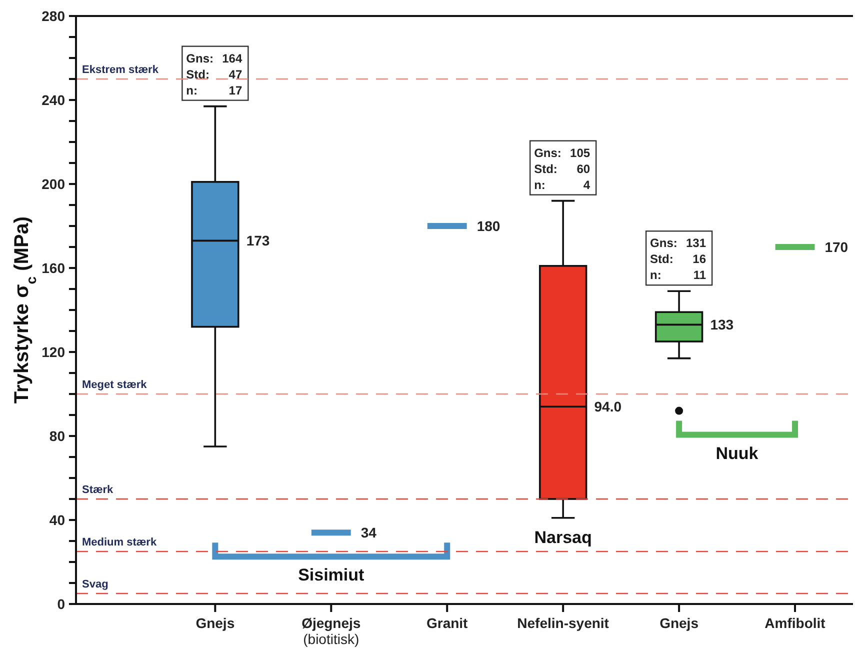 The image size is (855, 651). What do you see at coordinates (54, 352) in the screenshot?
I see `y-tick-label: 120` at bounding box center [54, 352].